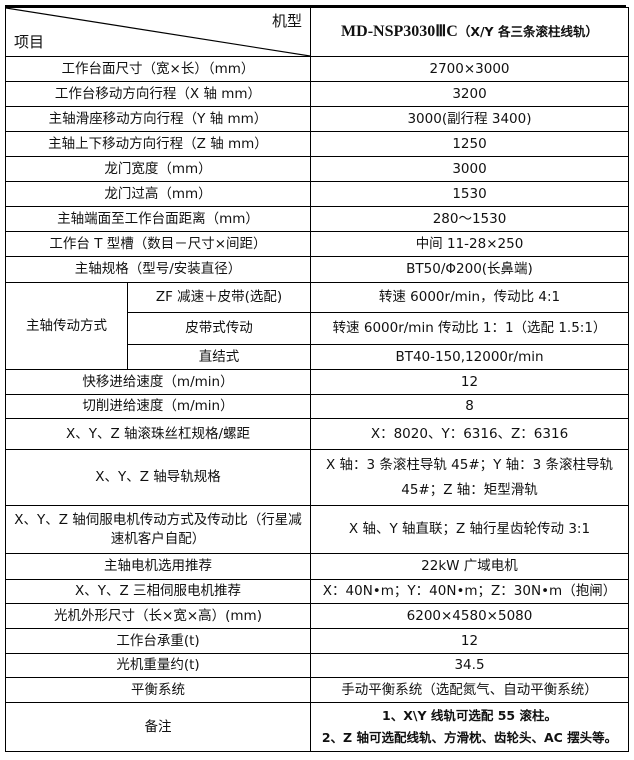  Describe the element at coordinates (286, 21) in the screenshot. I see `corner-model-label: 机型` at that location.